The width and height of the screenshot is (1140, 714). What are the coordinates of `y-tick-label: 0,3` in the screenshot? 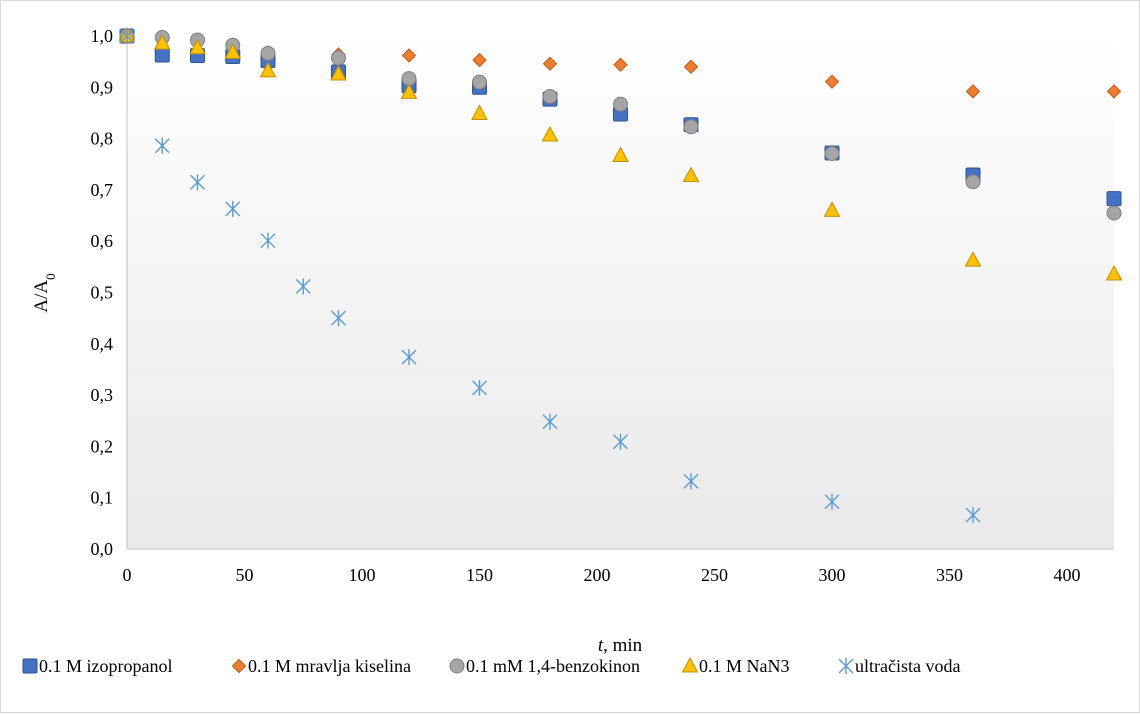 It's located at (102, 395).